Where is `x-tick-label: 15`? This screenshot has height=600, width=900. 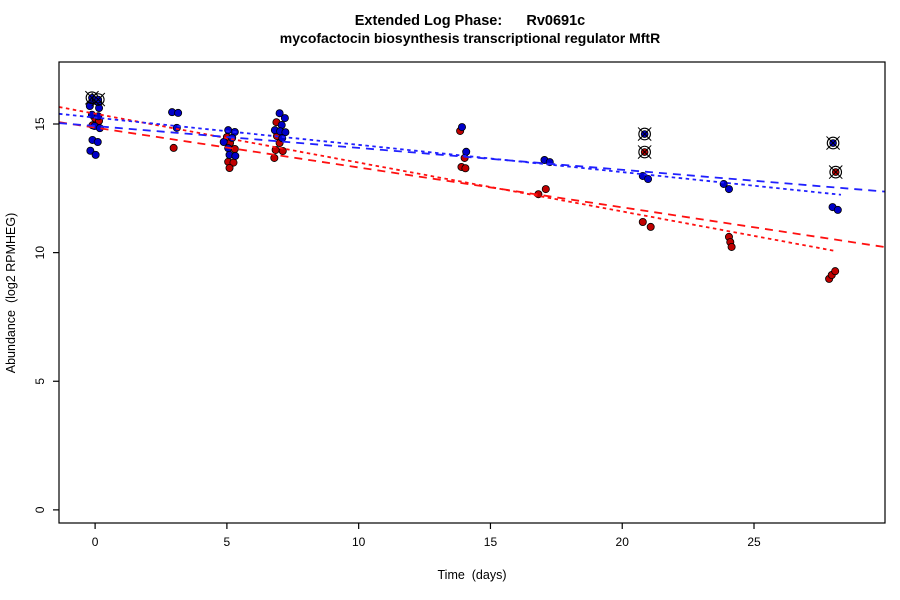
x-tick-label: 15 is located at coordinates (491, 542).